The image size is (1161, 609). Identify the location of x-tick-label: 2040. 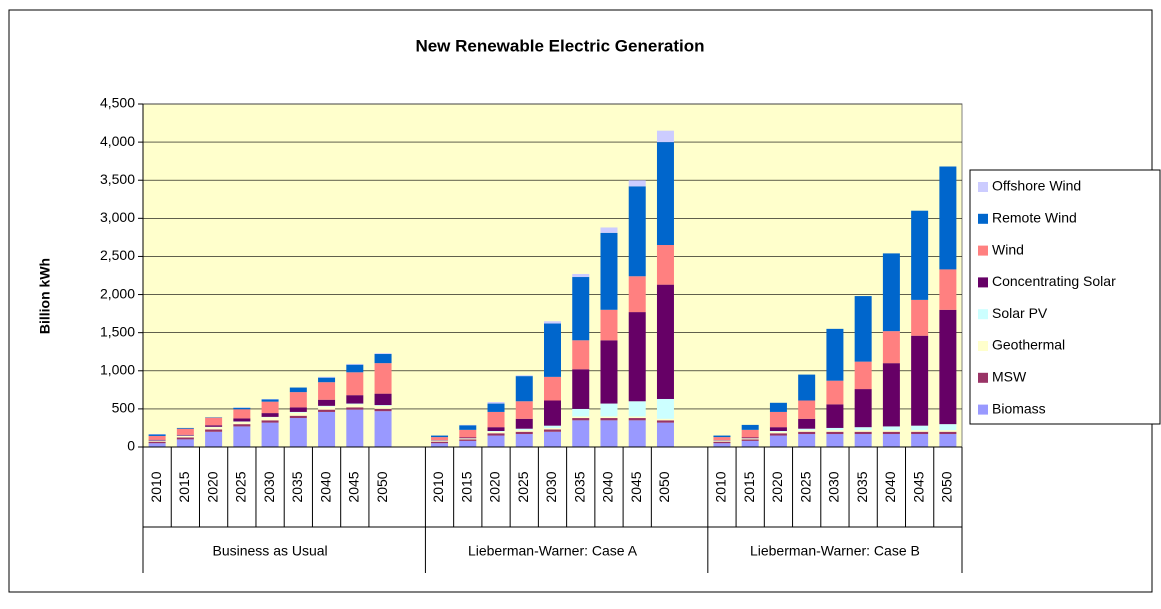
(890, 486).